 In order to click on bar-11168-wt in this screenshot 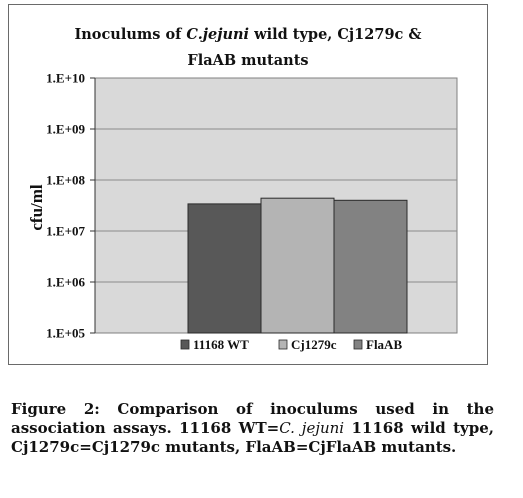, I will do `click(224, 268)`.